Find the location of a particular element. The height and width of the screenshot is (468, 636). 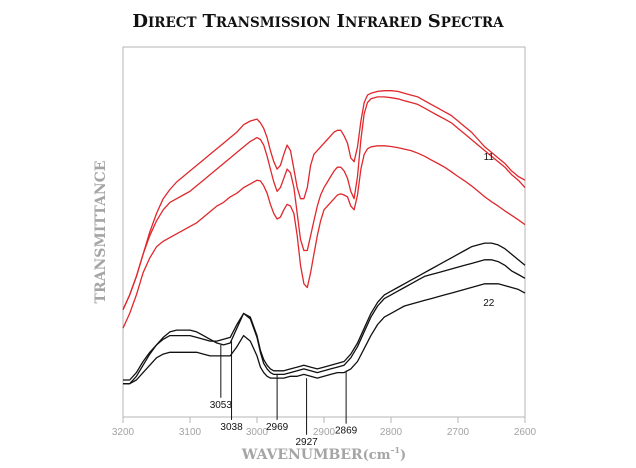

x-axis-label: WAVENUMBER(cm–1) is located at coordinates (323, 454).